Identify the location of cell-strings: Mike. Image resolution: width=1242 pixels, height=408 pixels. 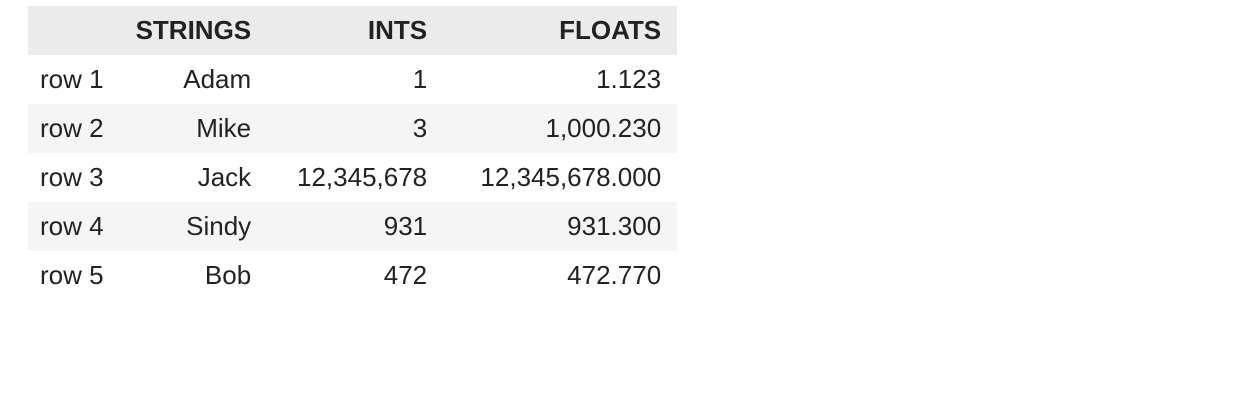
(224, 128).